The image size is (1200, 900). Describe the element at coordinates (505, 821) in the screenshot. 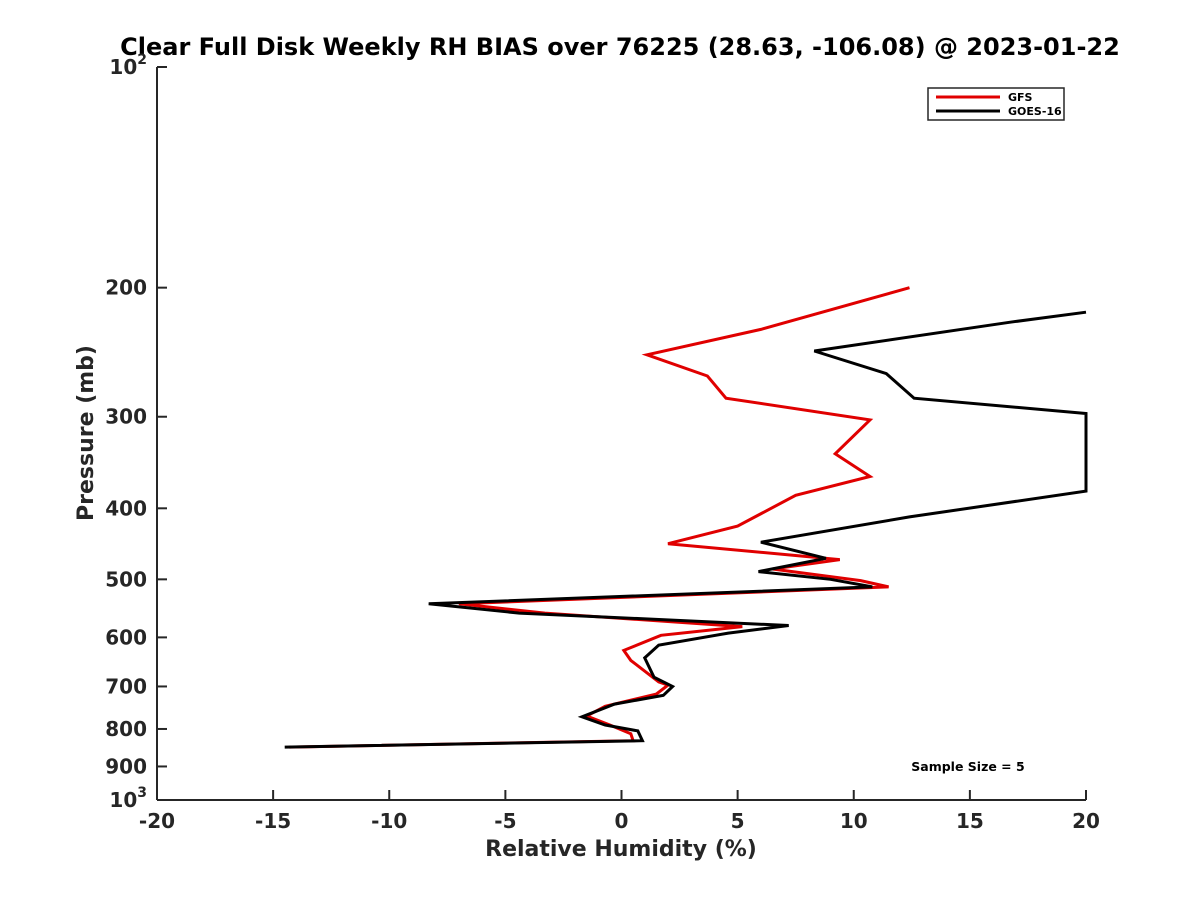

I see `x-tick-label: -5` at that location.